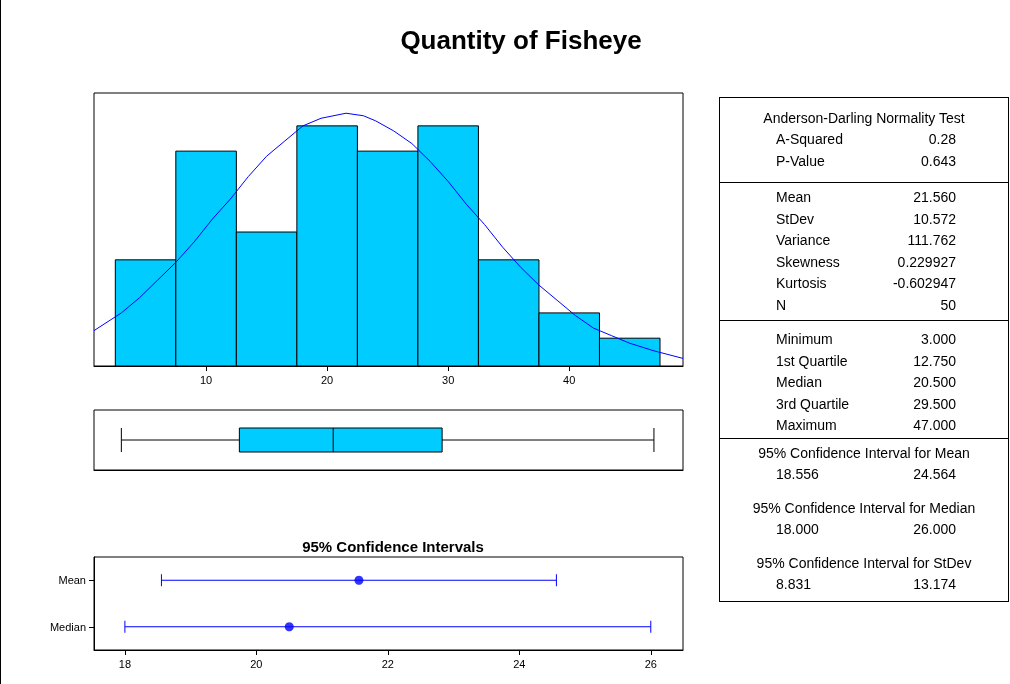 This screenshot has height=684, width=1010. What do you see at coordinates (803, 240) in the screenshot?
I see `text: Variance` at bounding box center [803, 240].